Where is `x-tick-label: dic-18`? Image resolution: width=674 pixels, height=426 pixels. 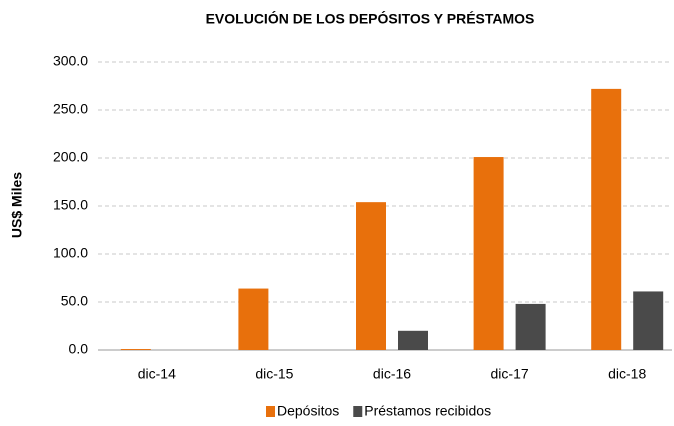
x-tick-label: dic-18 is located at coordinates (627, 374).